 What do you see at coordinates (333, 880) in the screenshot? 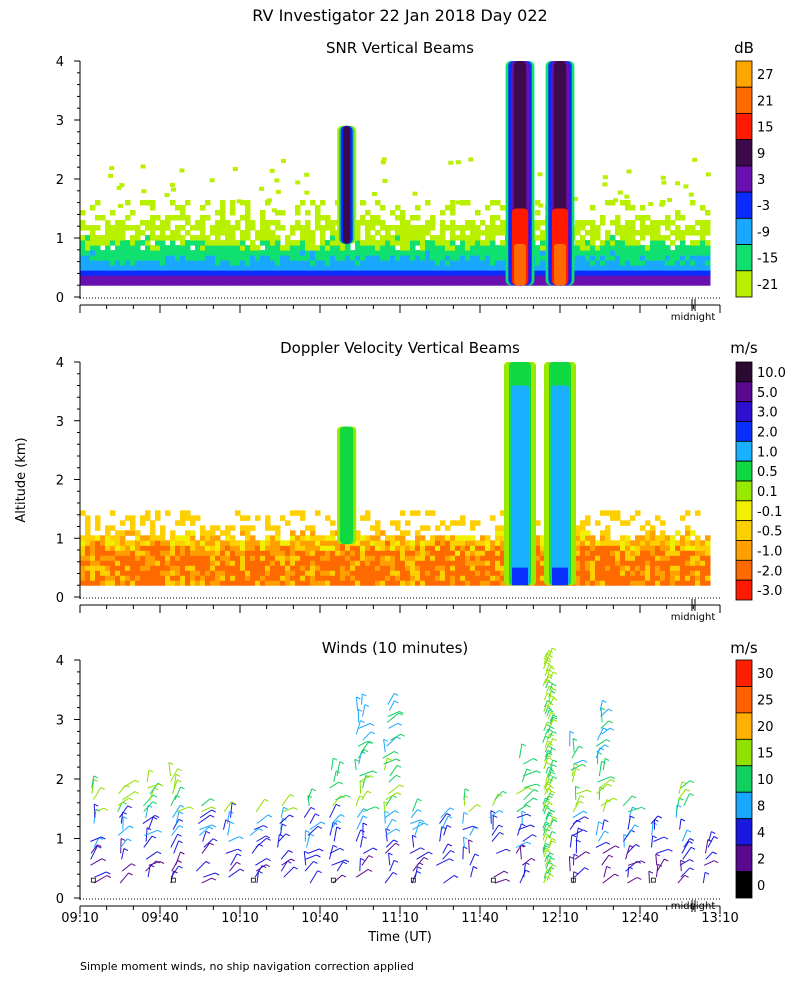
I see `calm-wind-marker` at bounding box center [333, 880].